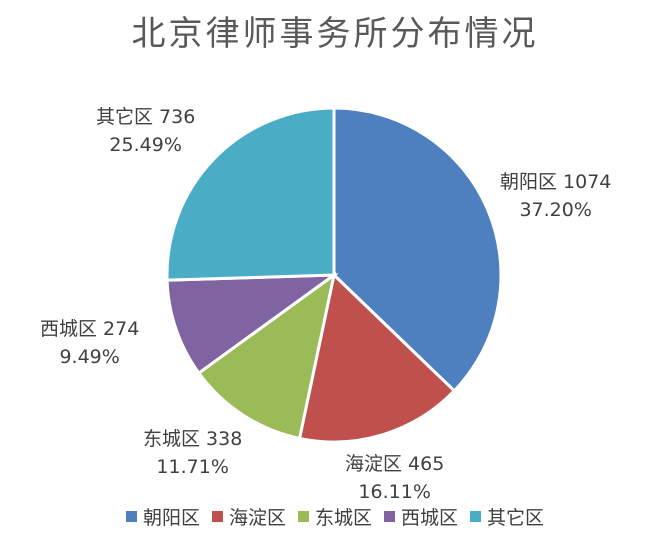 The width and height of the screenshot is (670, 548). I want to click on slice-label-value: 其它区 736, so click(146, 117).